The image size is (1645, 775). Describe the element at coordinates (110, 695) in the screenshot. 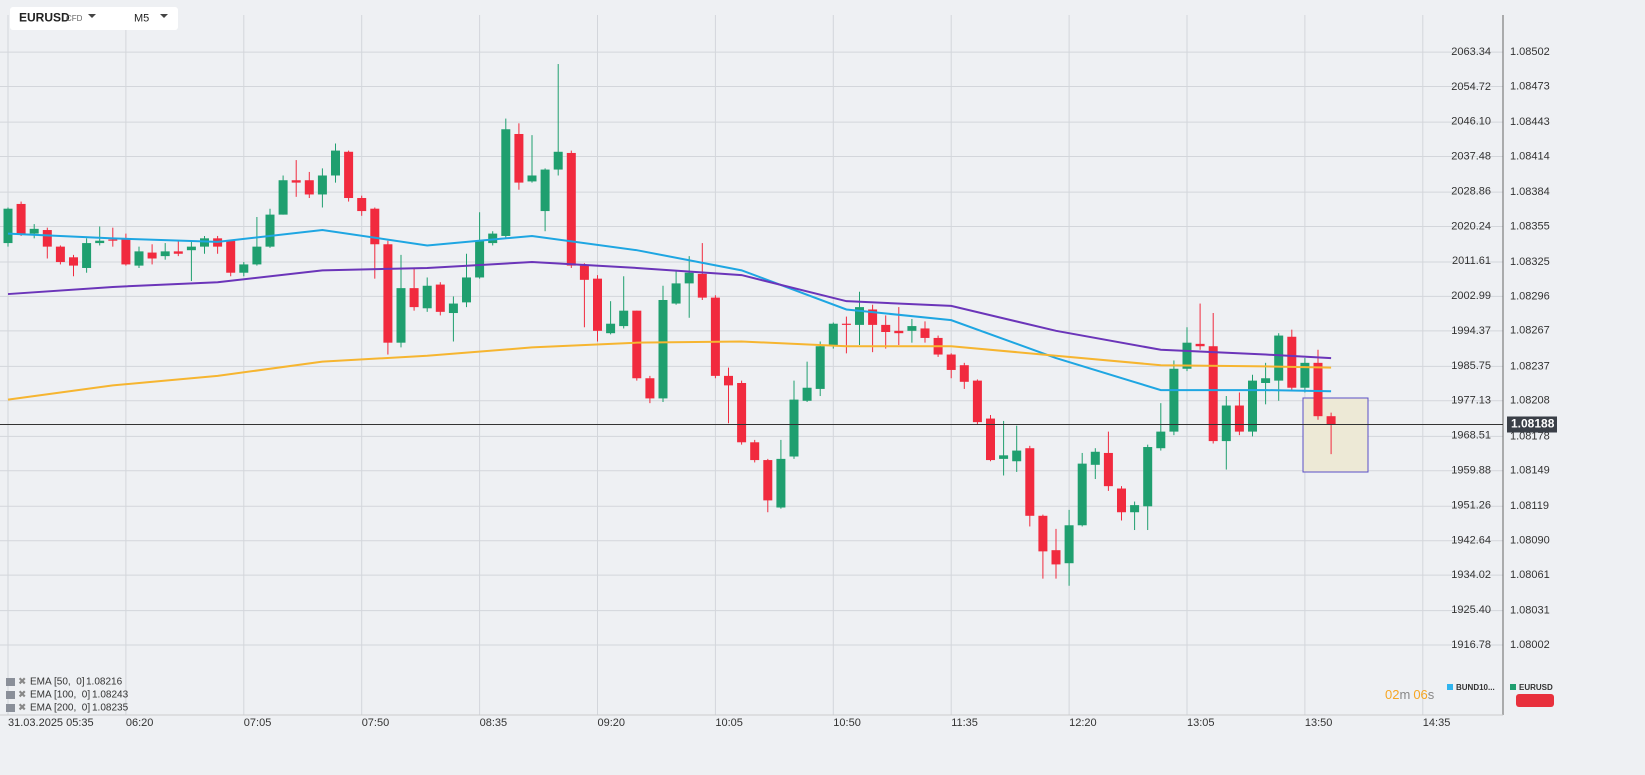

I see `ema-legend-value: 1.08243` at that location.